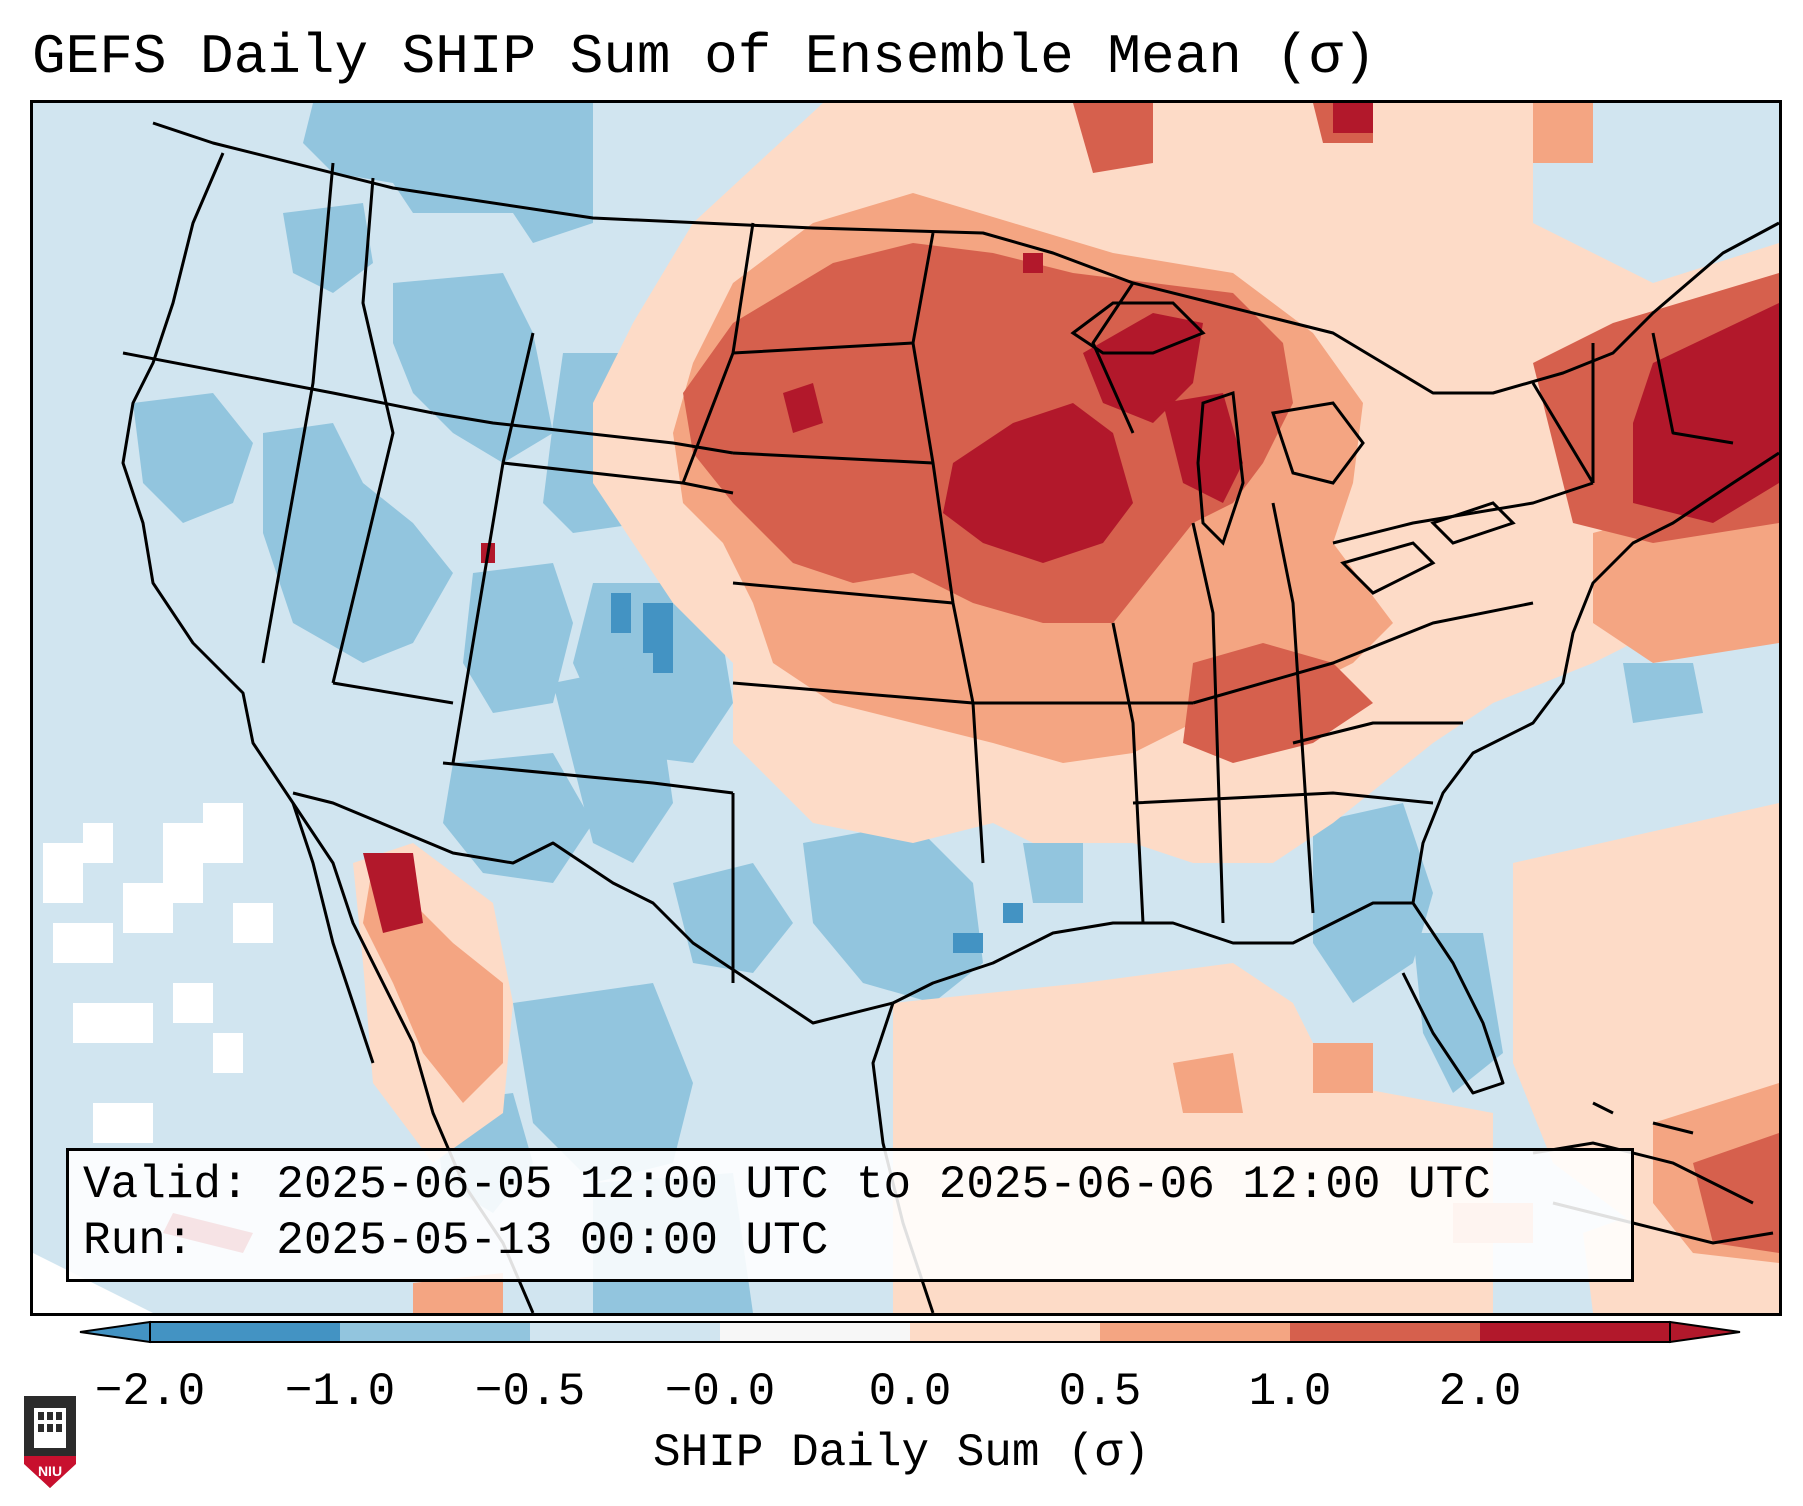 This screenshot has height=1506, width=1803. What do you see at coordinates (704, 57) in the screenshot?
I see `map-title: GEFS Daily SHIP Sum of Ensemble Mean (σ)` at bounding box center [704, 57].